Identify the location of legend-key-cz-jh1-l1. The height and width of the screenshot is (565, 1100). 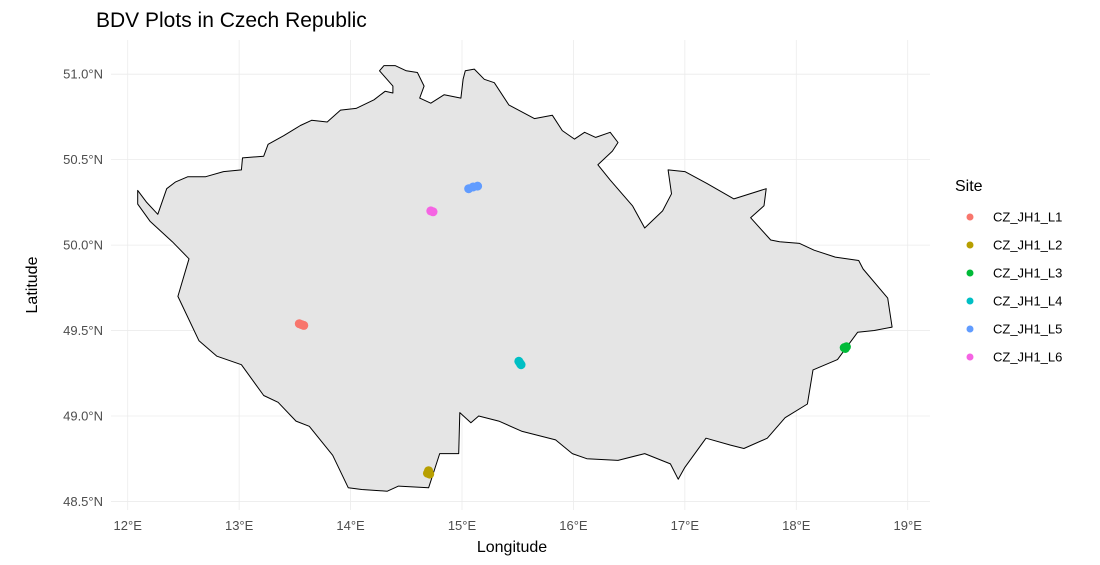
(970, 217).